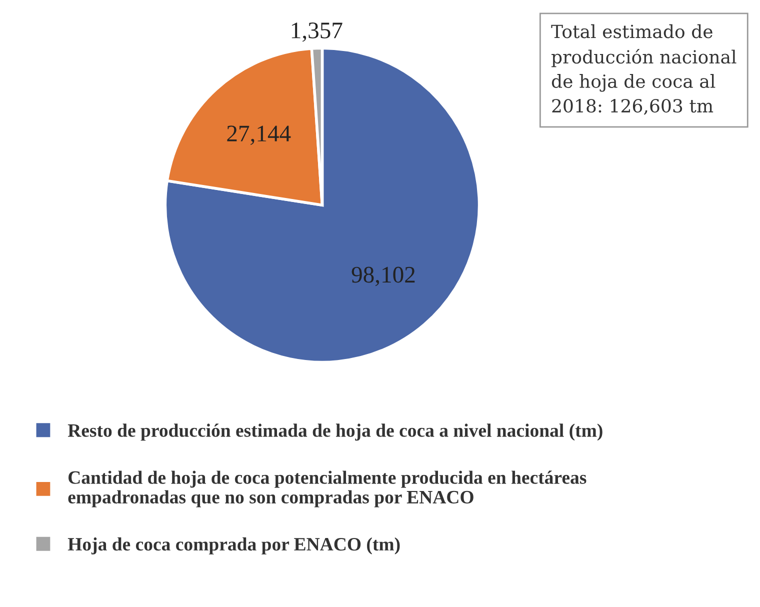 The image size is (760, 607). Describe the element at coordinates (383, 276) in the screenshot. I see `data-label: 98,102` at that location.